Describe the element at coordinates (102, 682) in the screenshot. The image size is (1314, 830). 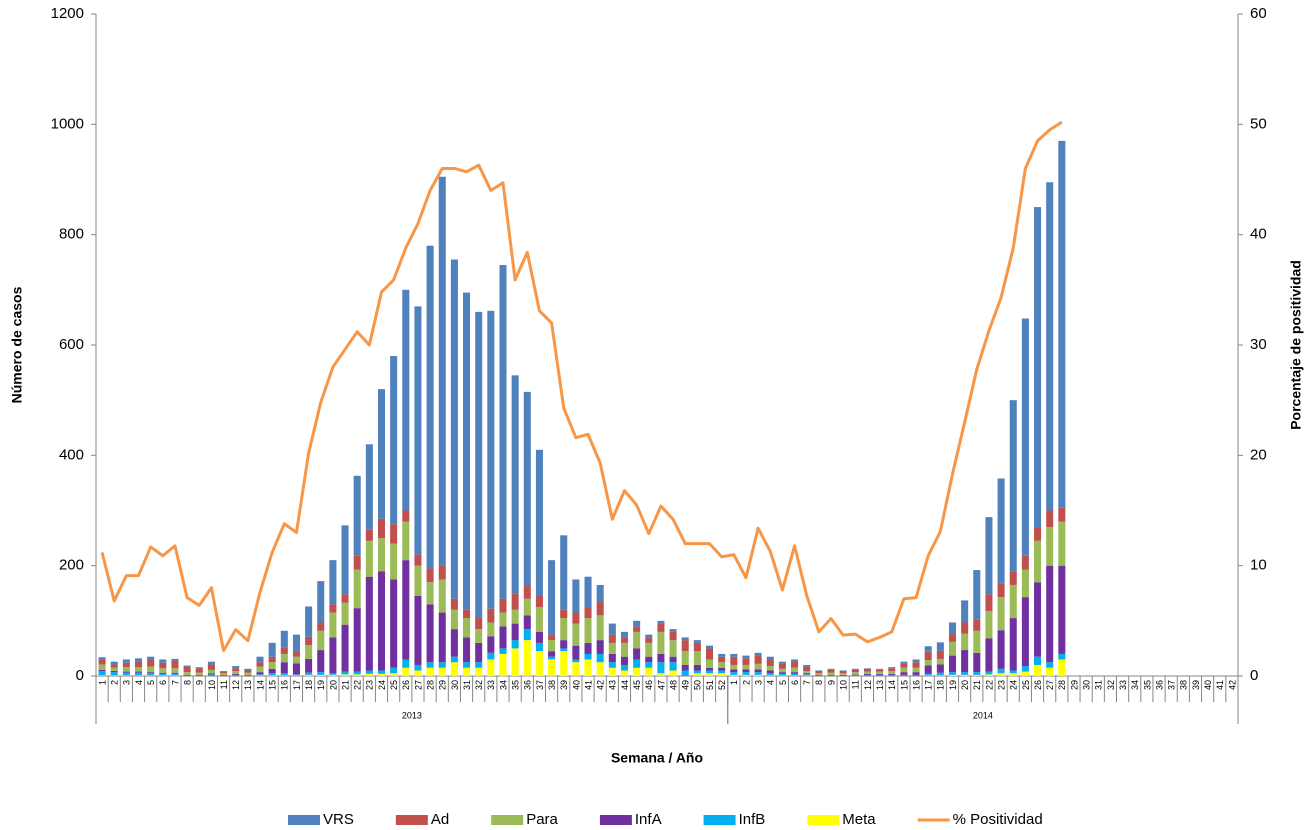
I see `x-tick-label: 1` at that location.